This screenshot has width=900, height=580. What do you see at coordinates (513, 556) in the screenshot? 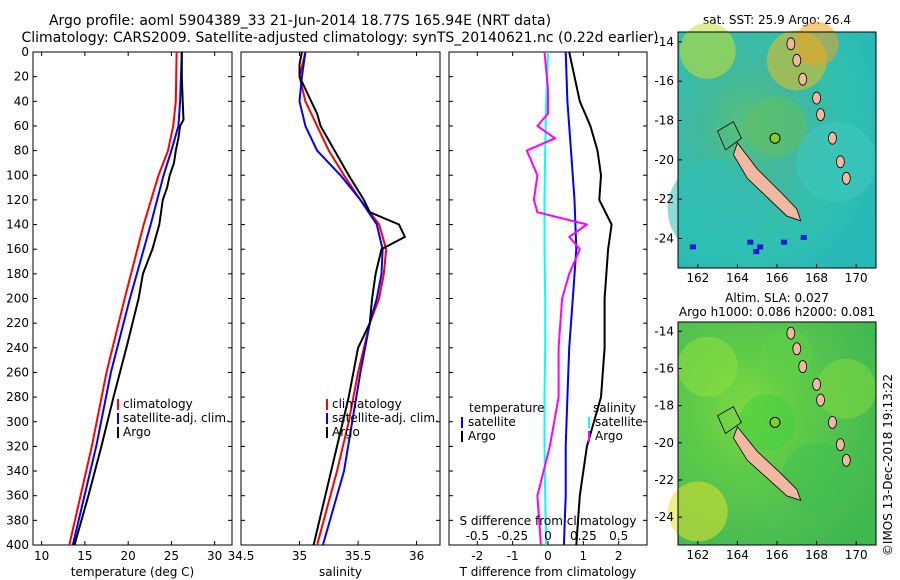
I see `x-tick-label: -1` at bounding box center [513, 556].